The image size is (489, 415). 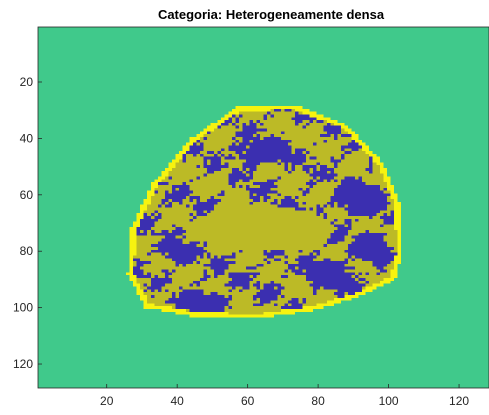 What do you see at coordinates (27, 82) in the screenshot?
I see `y-tick-label: 20` at bounding box center [27, 82].